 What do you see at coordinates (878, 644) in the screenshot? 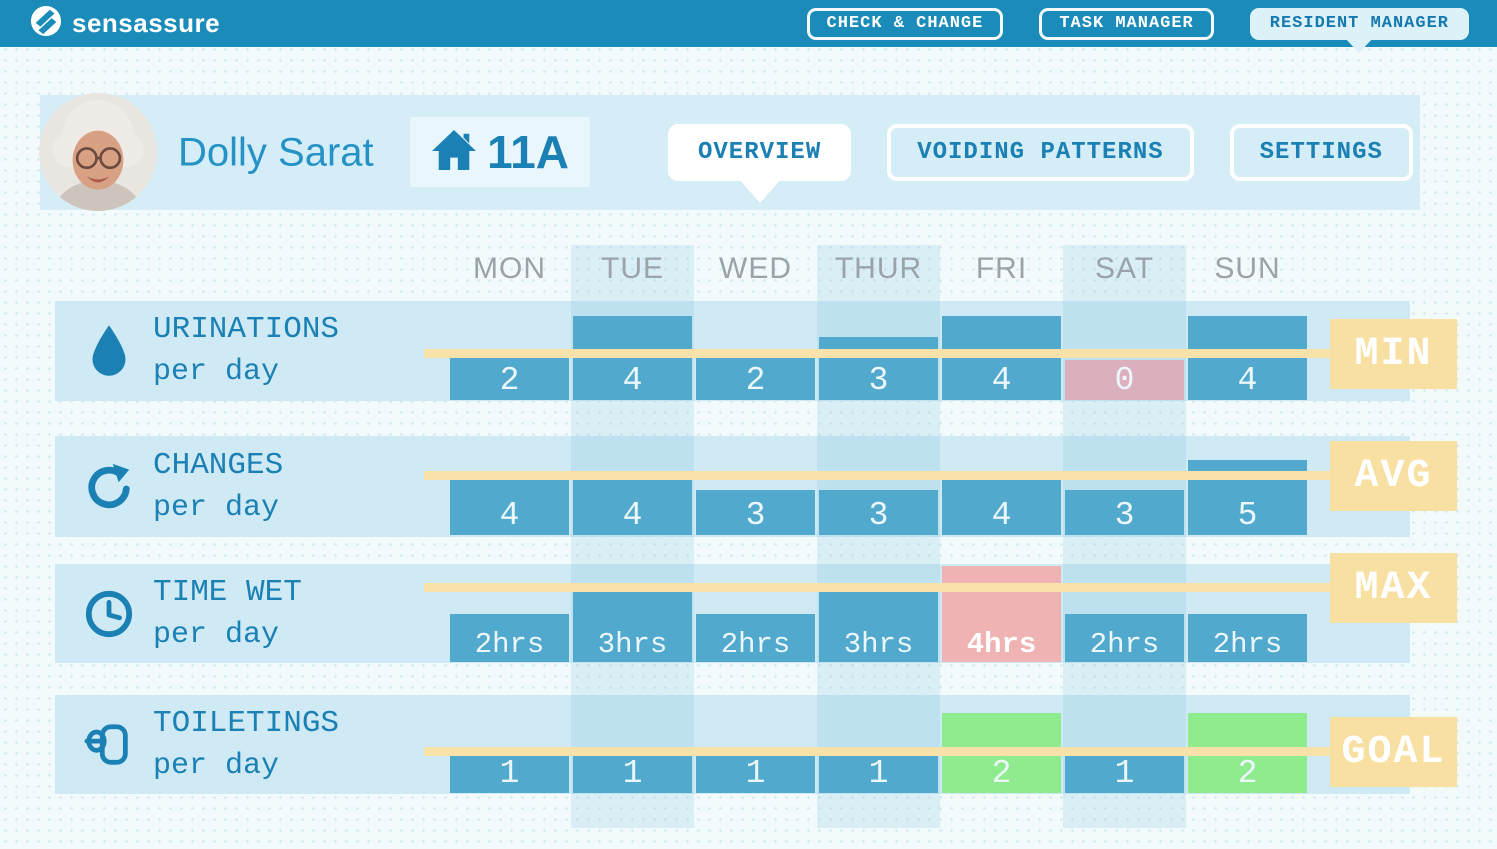
I see `time-wet-value-thur: 3hrs` at bounding box center [878, 644].